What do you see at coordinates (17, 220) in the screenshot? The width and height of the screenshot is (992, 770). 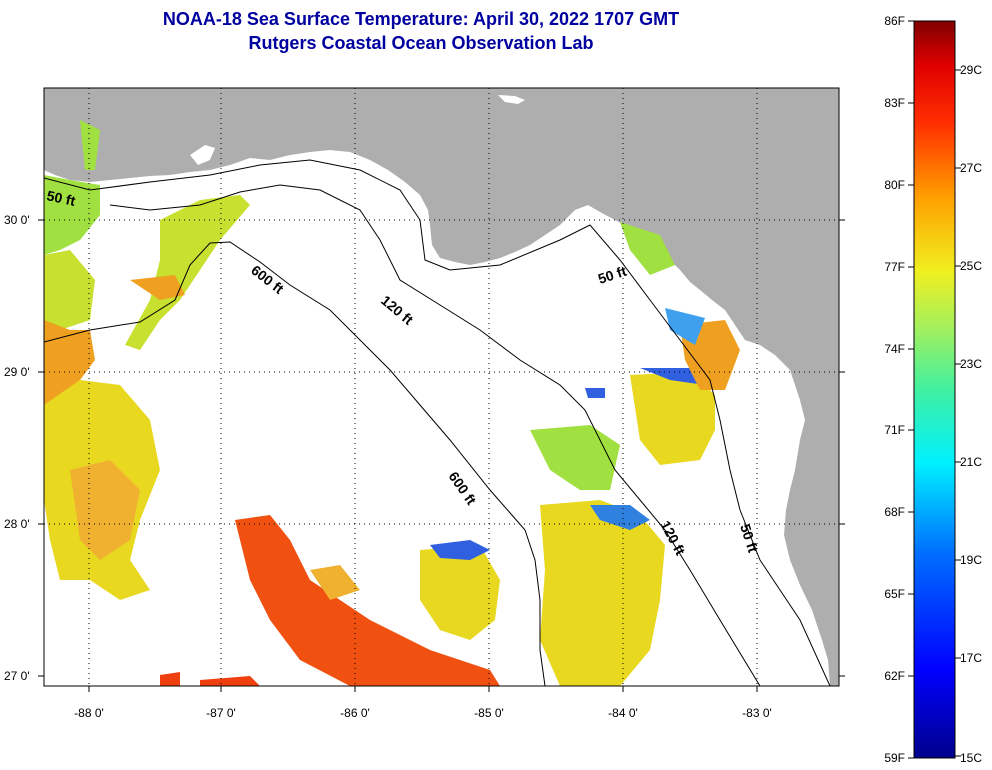 I see `lat-label-30: 30 0'` at bounding box center [17, 220].